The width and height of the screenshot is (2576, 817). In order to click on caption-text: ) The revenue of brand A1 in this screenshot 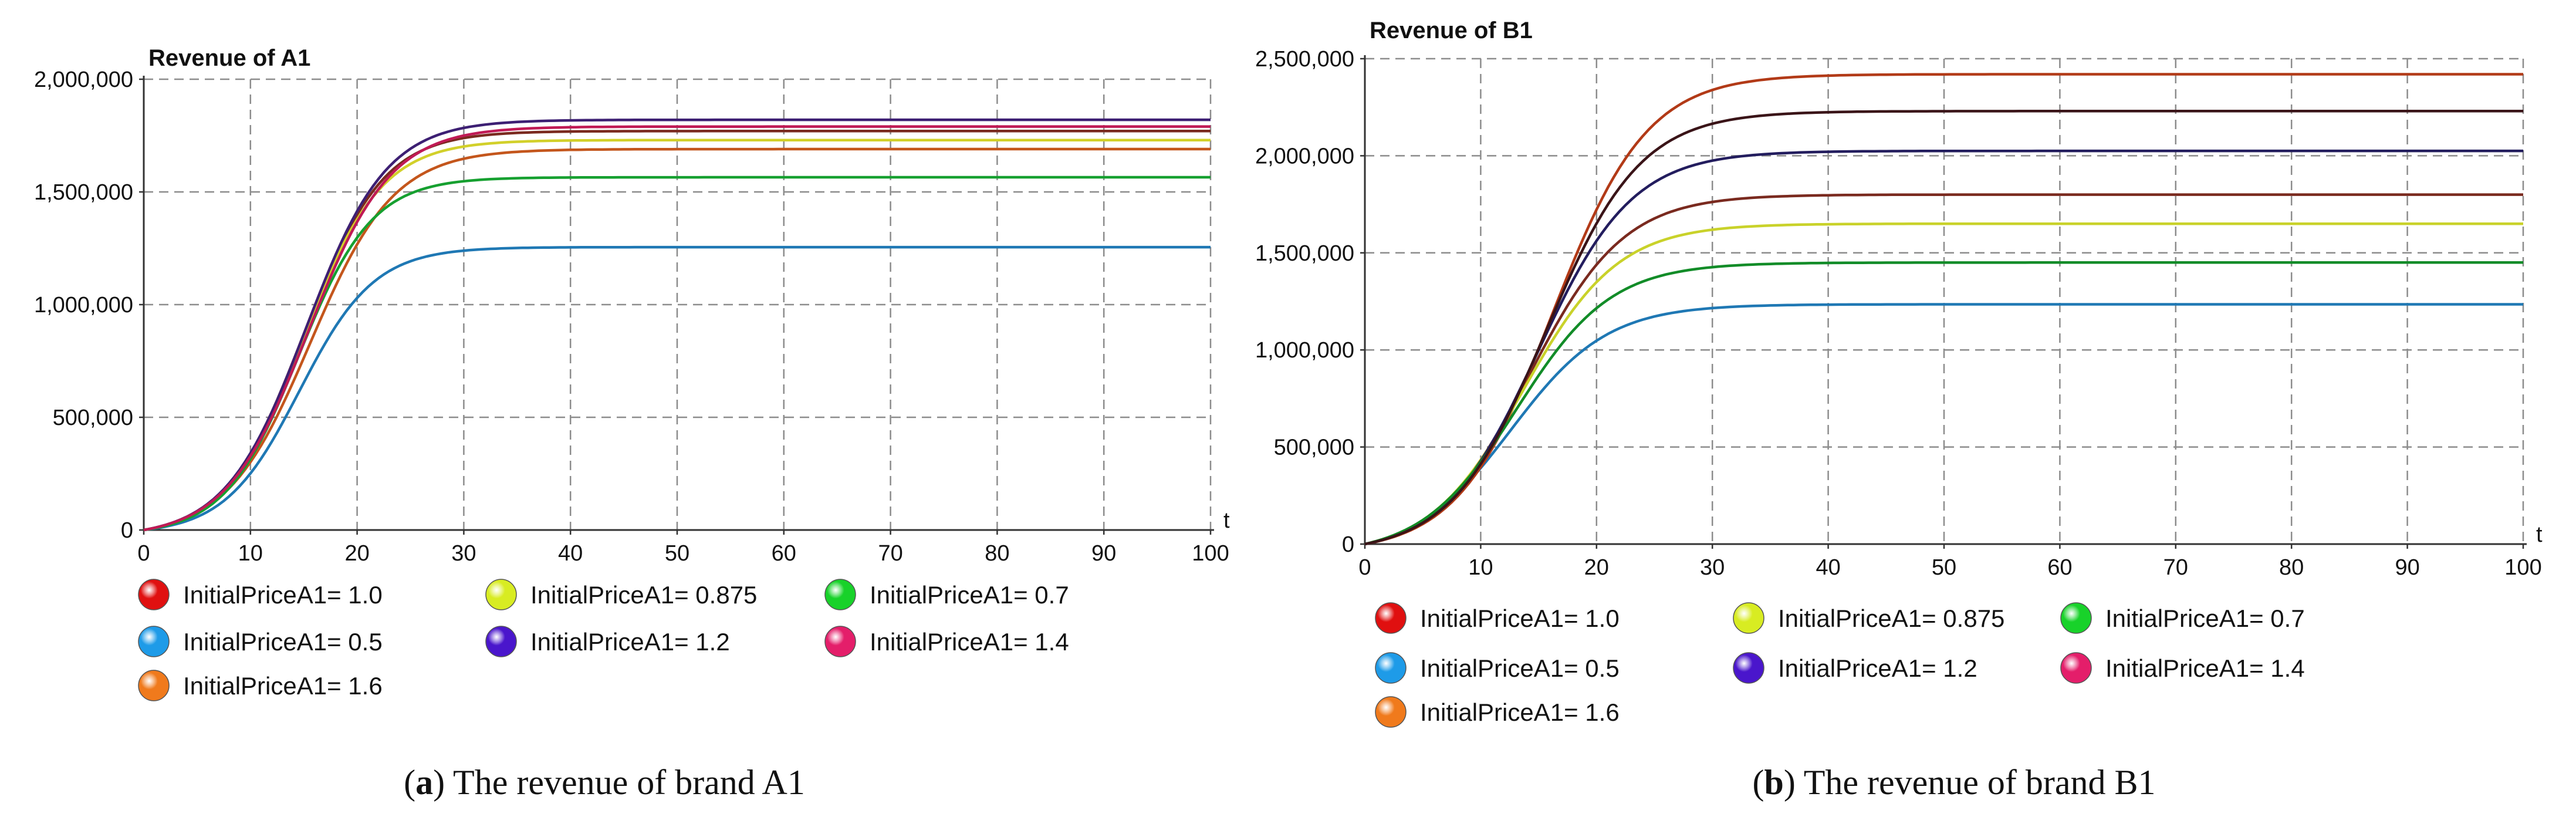, I will do `click(619, 782)`.